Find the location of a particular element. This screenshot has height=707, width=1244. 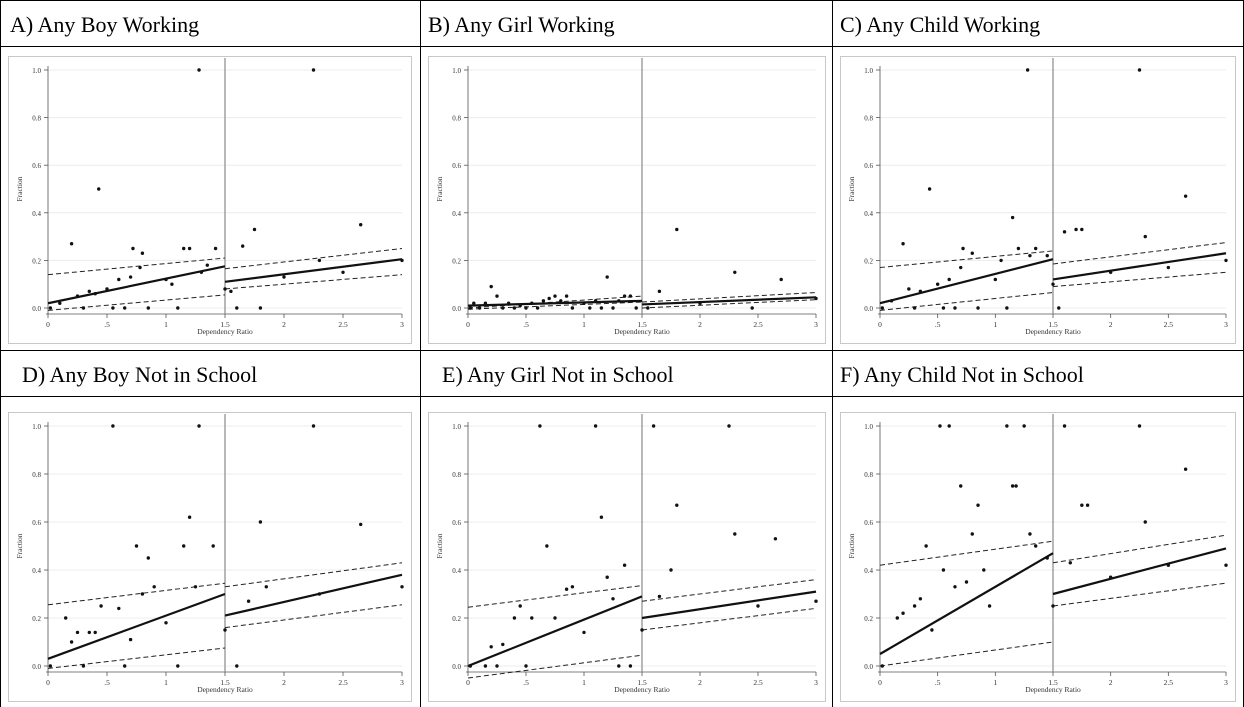

x-tick-label: 1 is located at coordinates (166, 682).